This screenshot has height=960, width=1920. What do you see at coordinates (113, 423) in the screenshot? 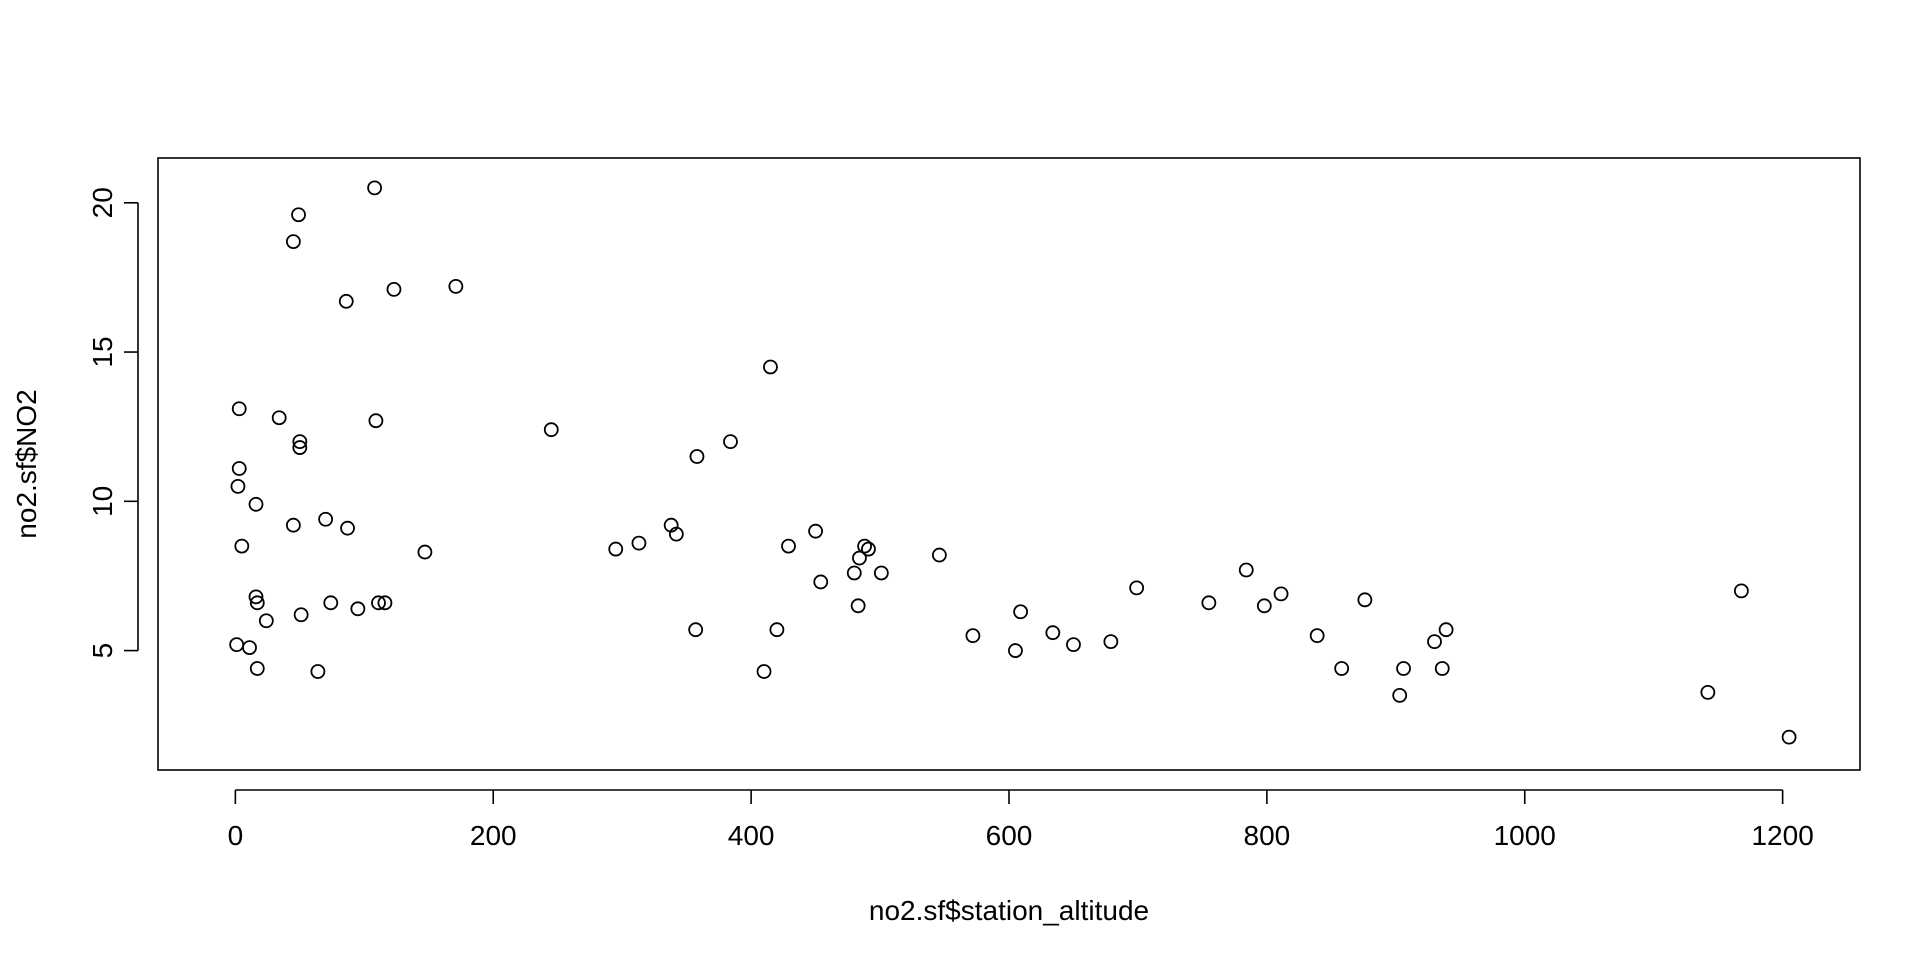
I see `y-axis: 5 10 15 20` at bounding box center [113, 423].